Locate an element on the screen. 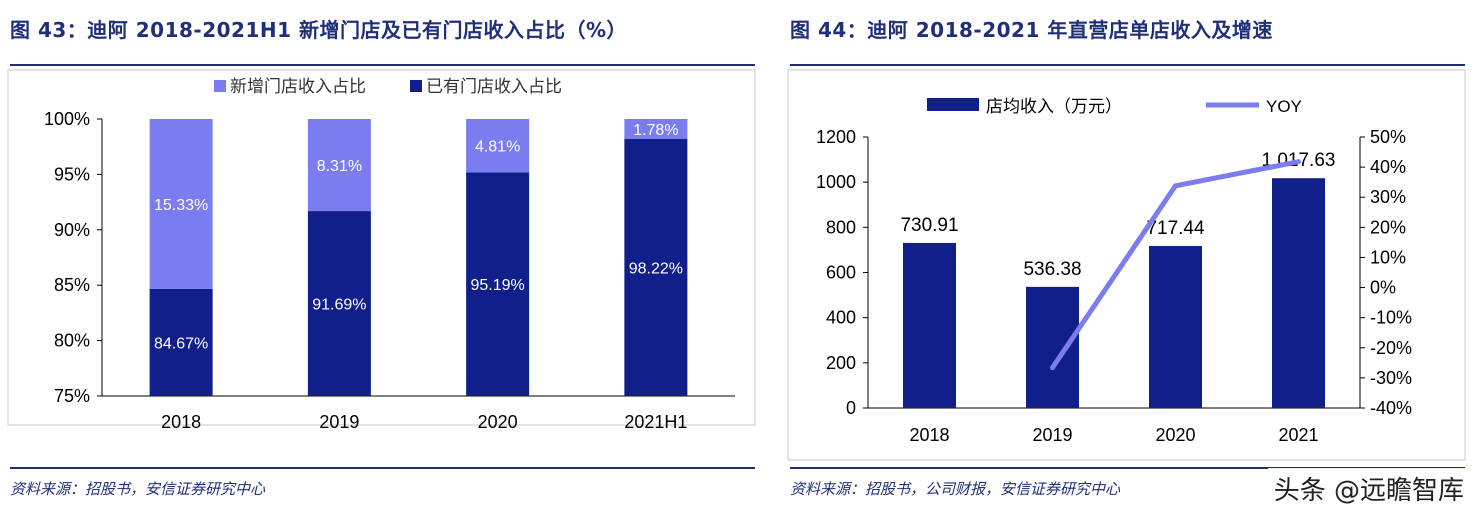 This screenshot has width=1484, height=520. left-bar-label-existing: 98.22% is located at coordinates (656, 268).